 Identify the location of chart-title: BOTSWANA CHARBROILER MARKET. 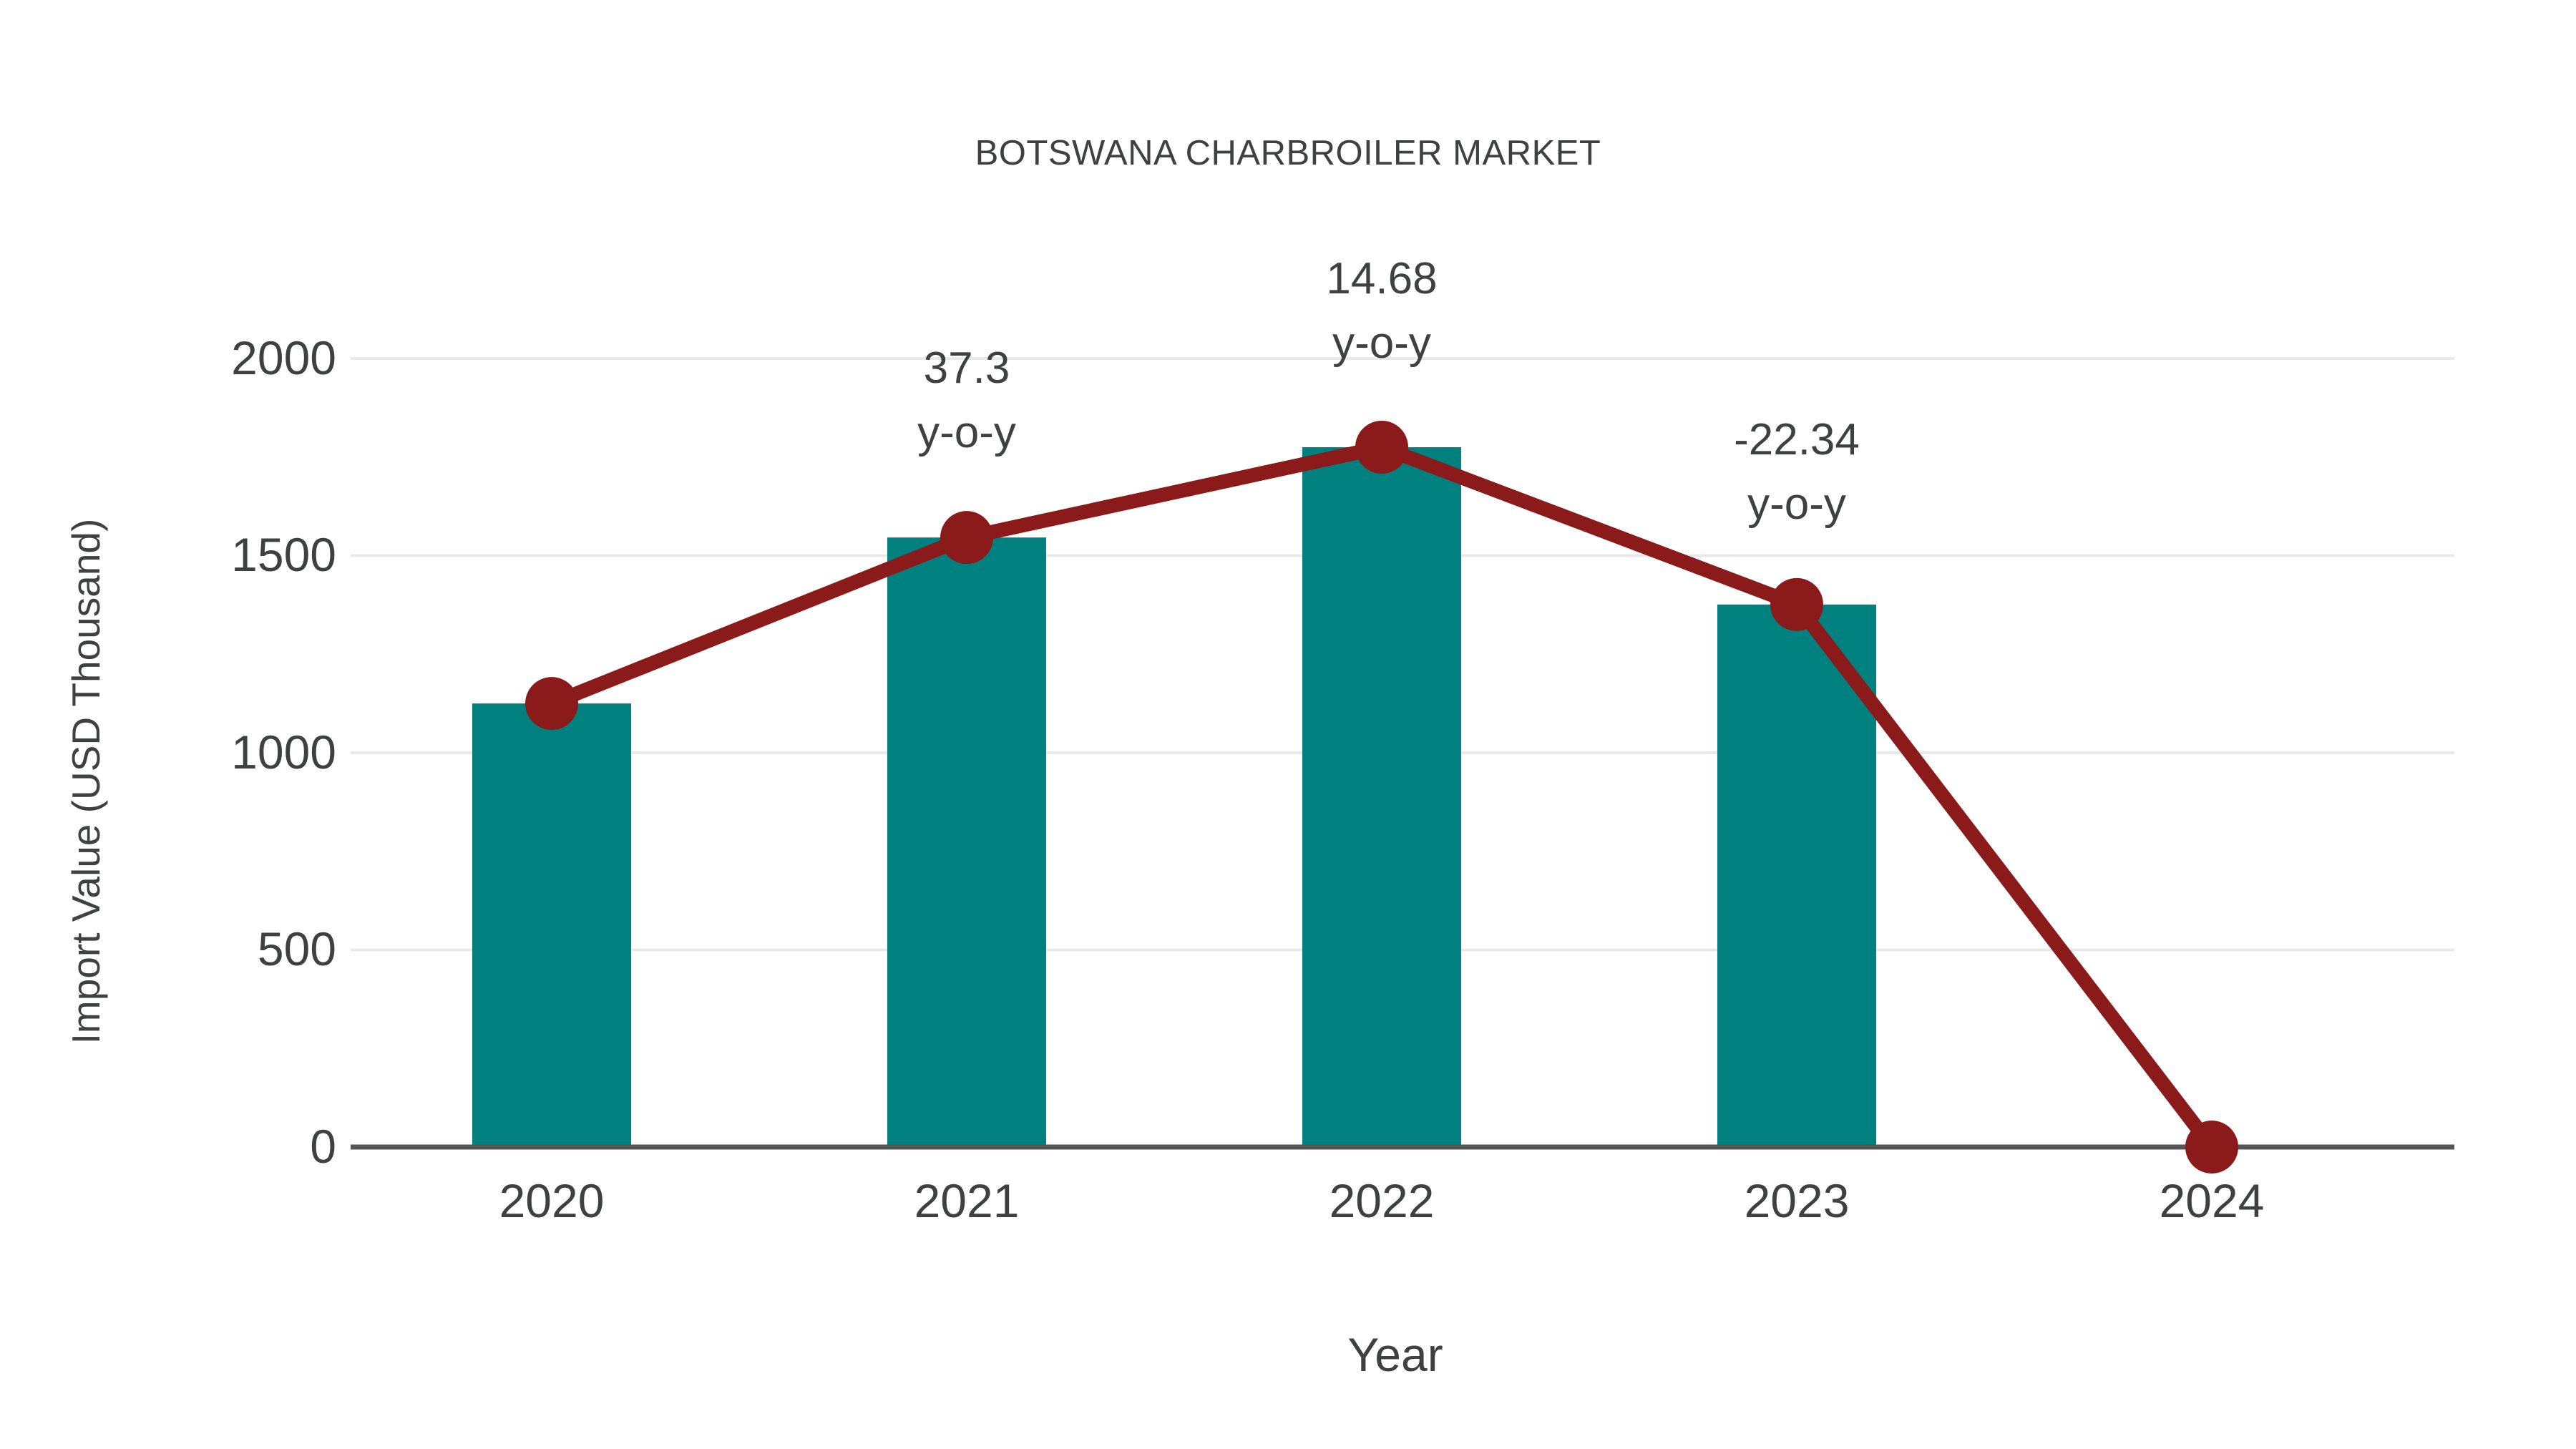
(1288, 153).